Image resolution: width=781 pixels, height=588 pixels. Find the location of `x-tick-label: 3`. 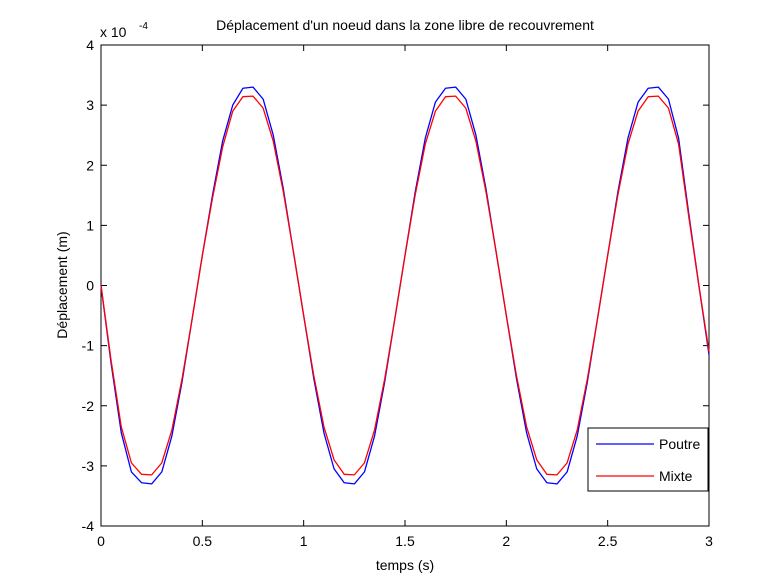

x-tick-label: 3 is located at coordinates (709, 541).